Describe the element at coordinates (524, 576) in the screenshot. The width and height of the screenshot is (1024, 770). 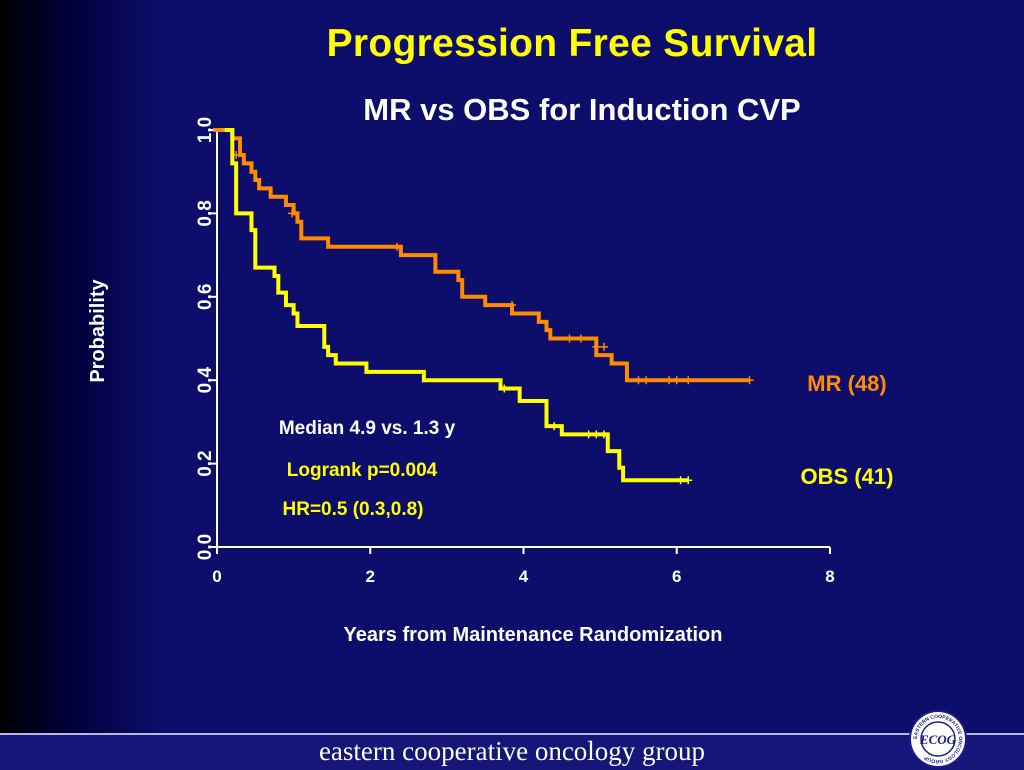
I see `x-tick-label: 4` at that location.